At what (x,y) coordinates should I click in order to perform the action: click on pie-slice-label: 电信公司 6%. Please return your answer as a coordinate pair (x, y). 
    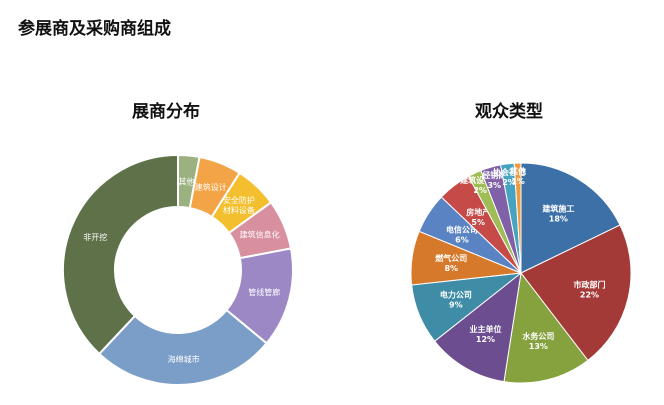
    Looking at the image, I should click on (462, 235).